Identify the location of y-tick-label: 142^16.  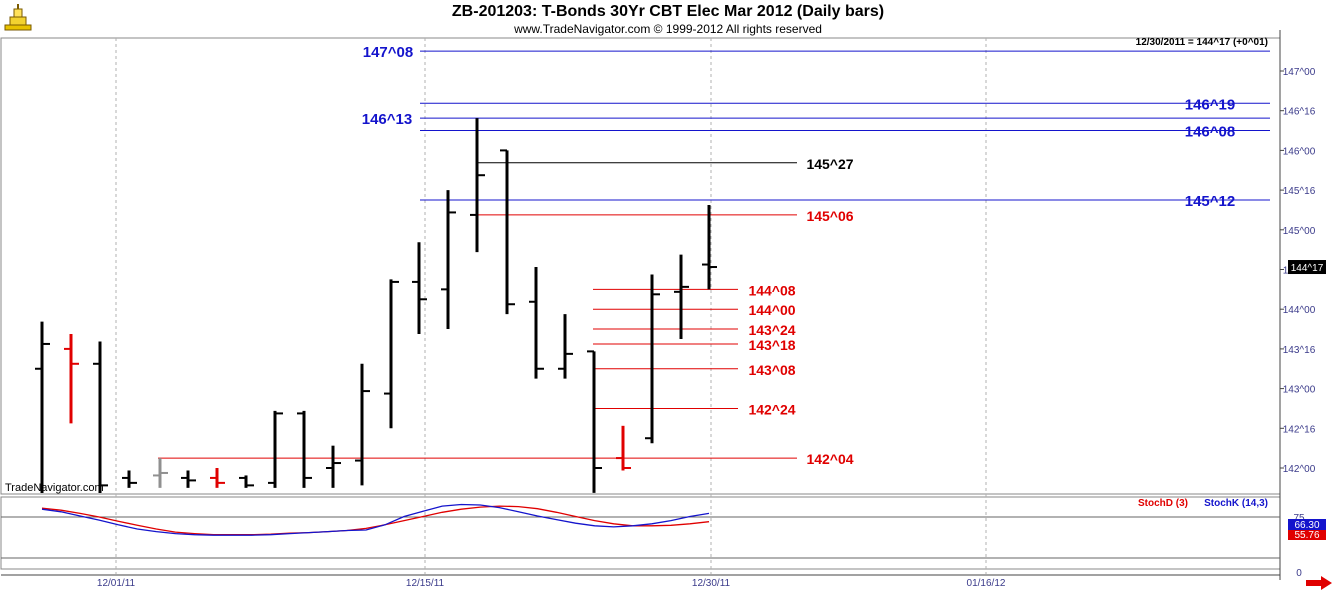
(1299, 429).